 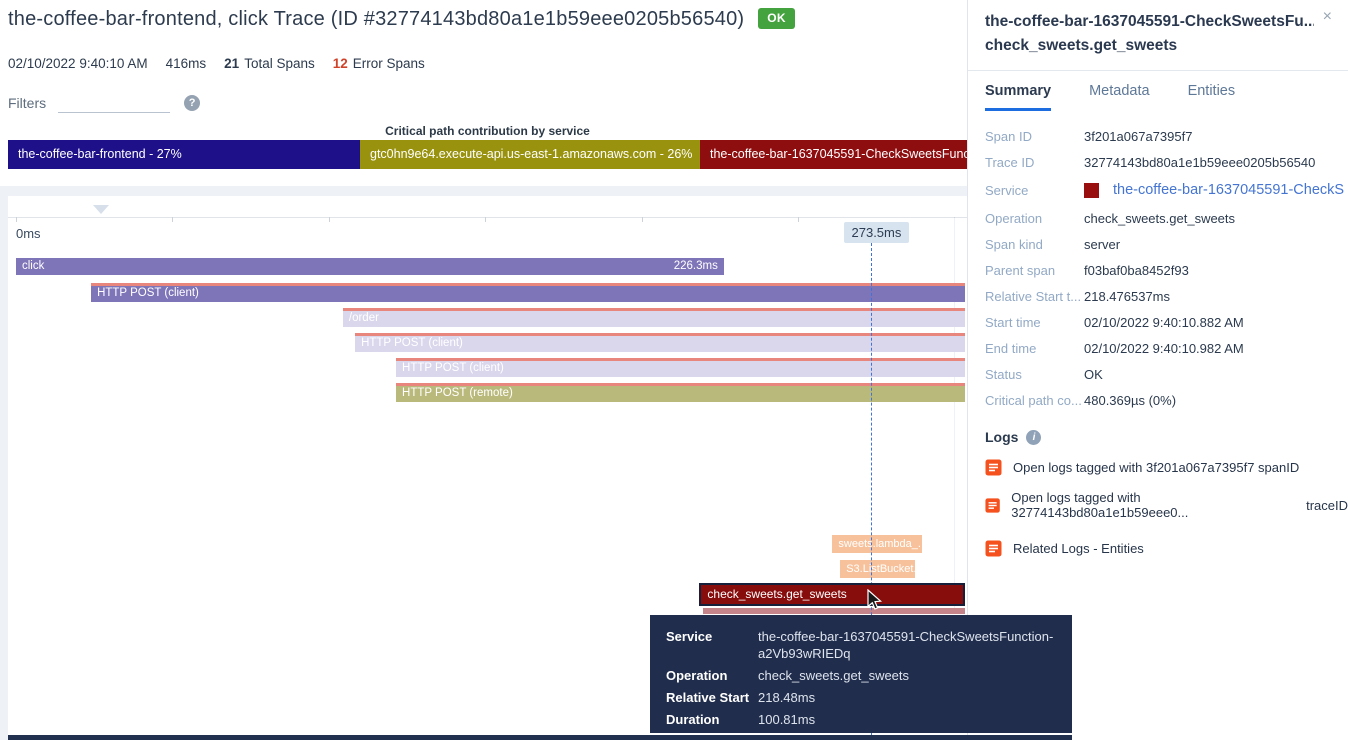 I want to click on total-spans-label: Total Spans, so click(x=279, y=63).